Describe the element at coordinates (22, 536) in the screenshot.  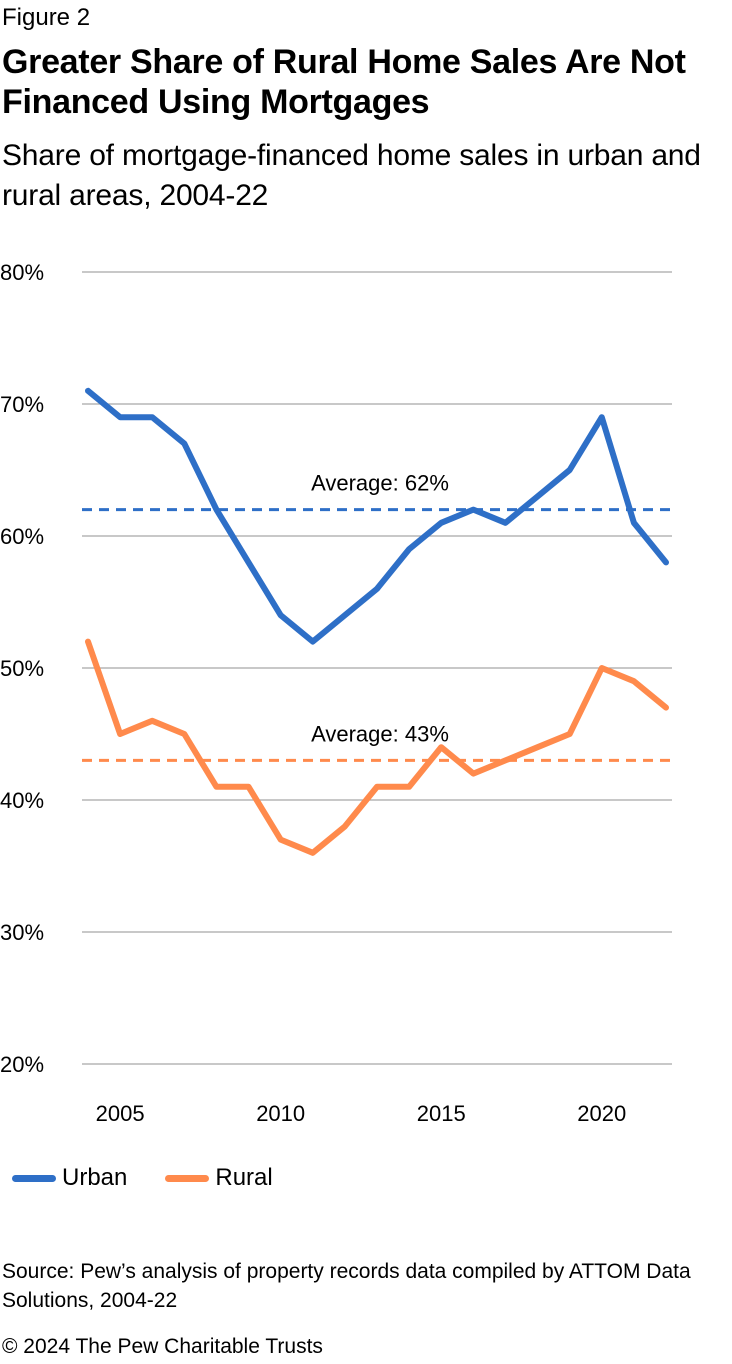
I see `y-tick-label-60: 60%` at that location.